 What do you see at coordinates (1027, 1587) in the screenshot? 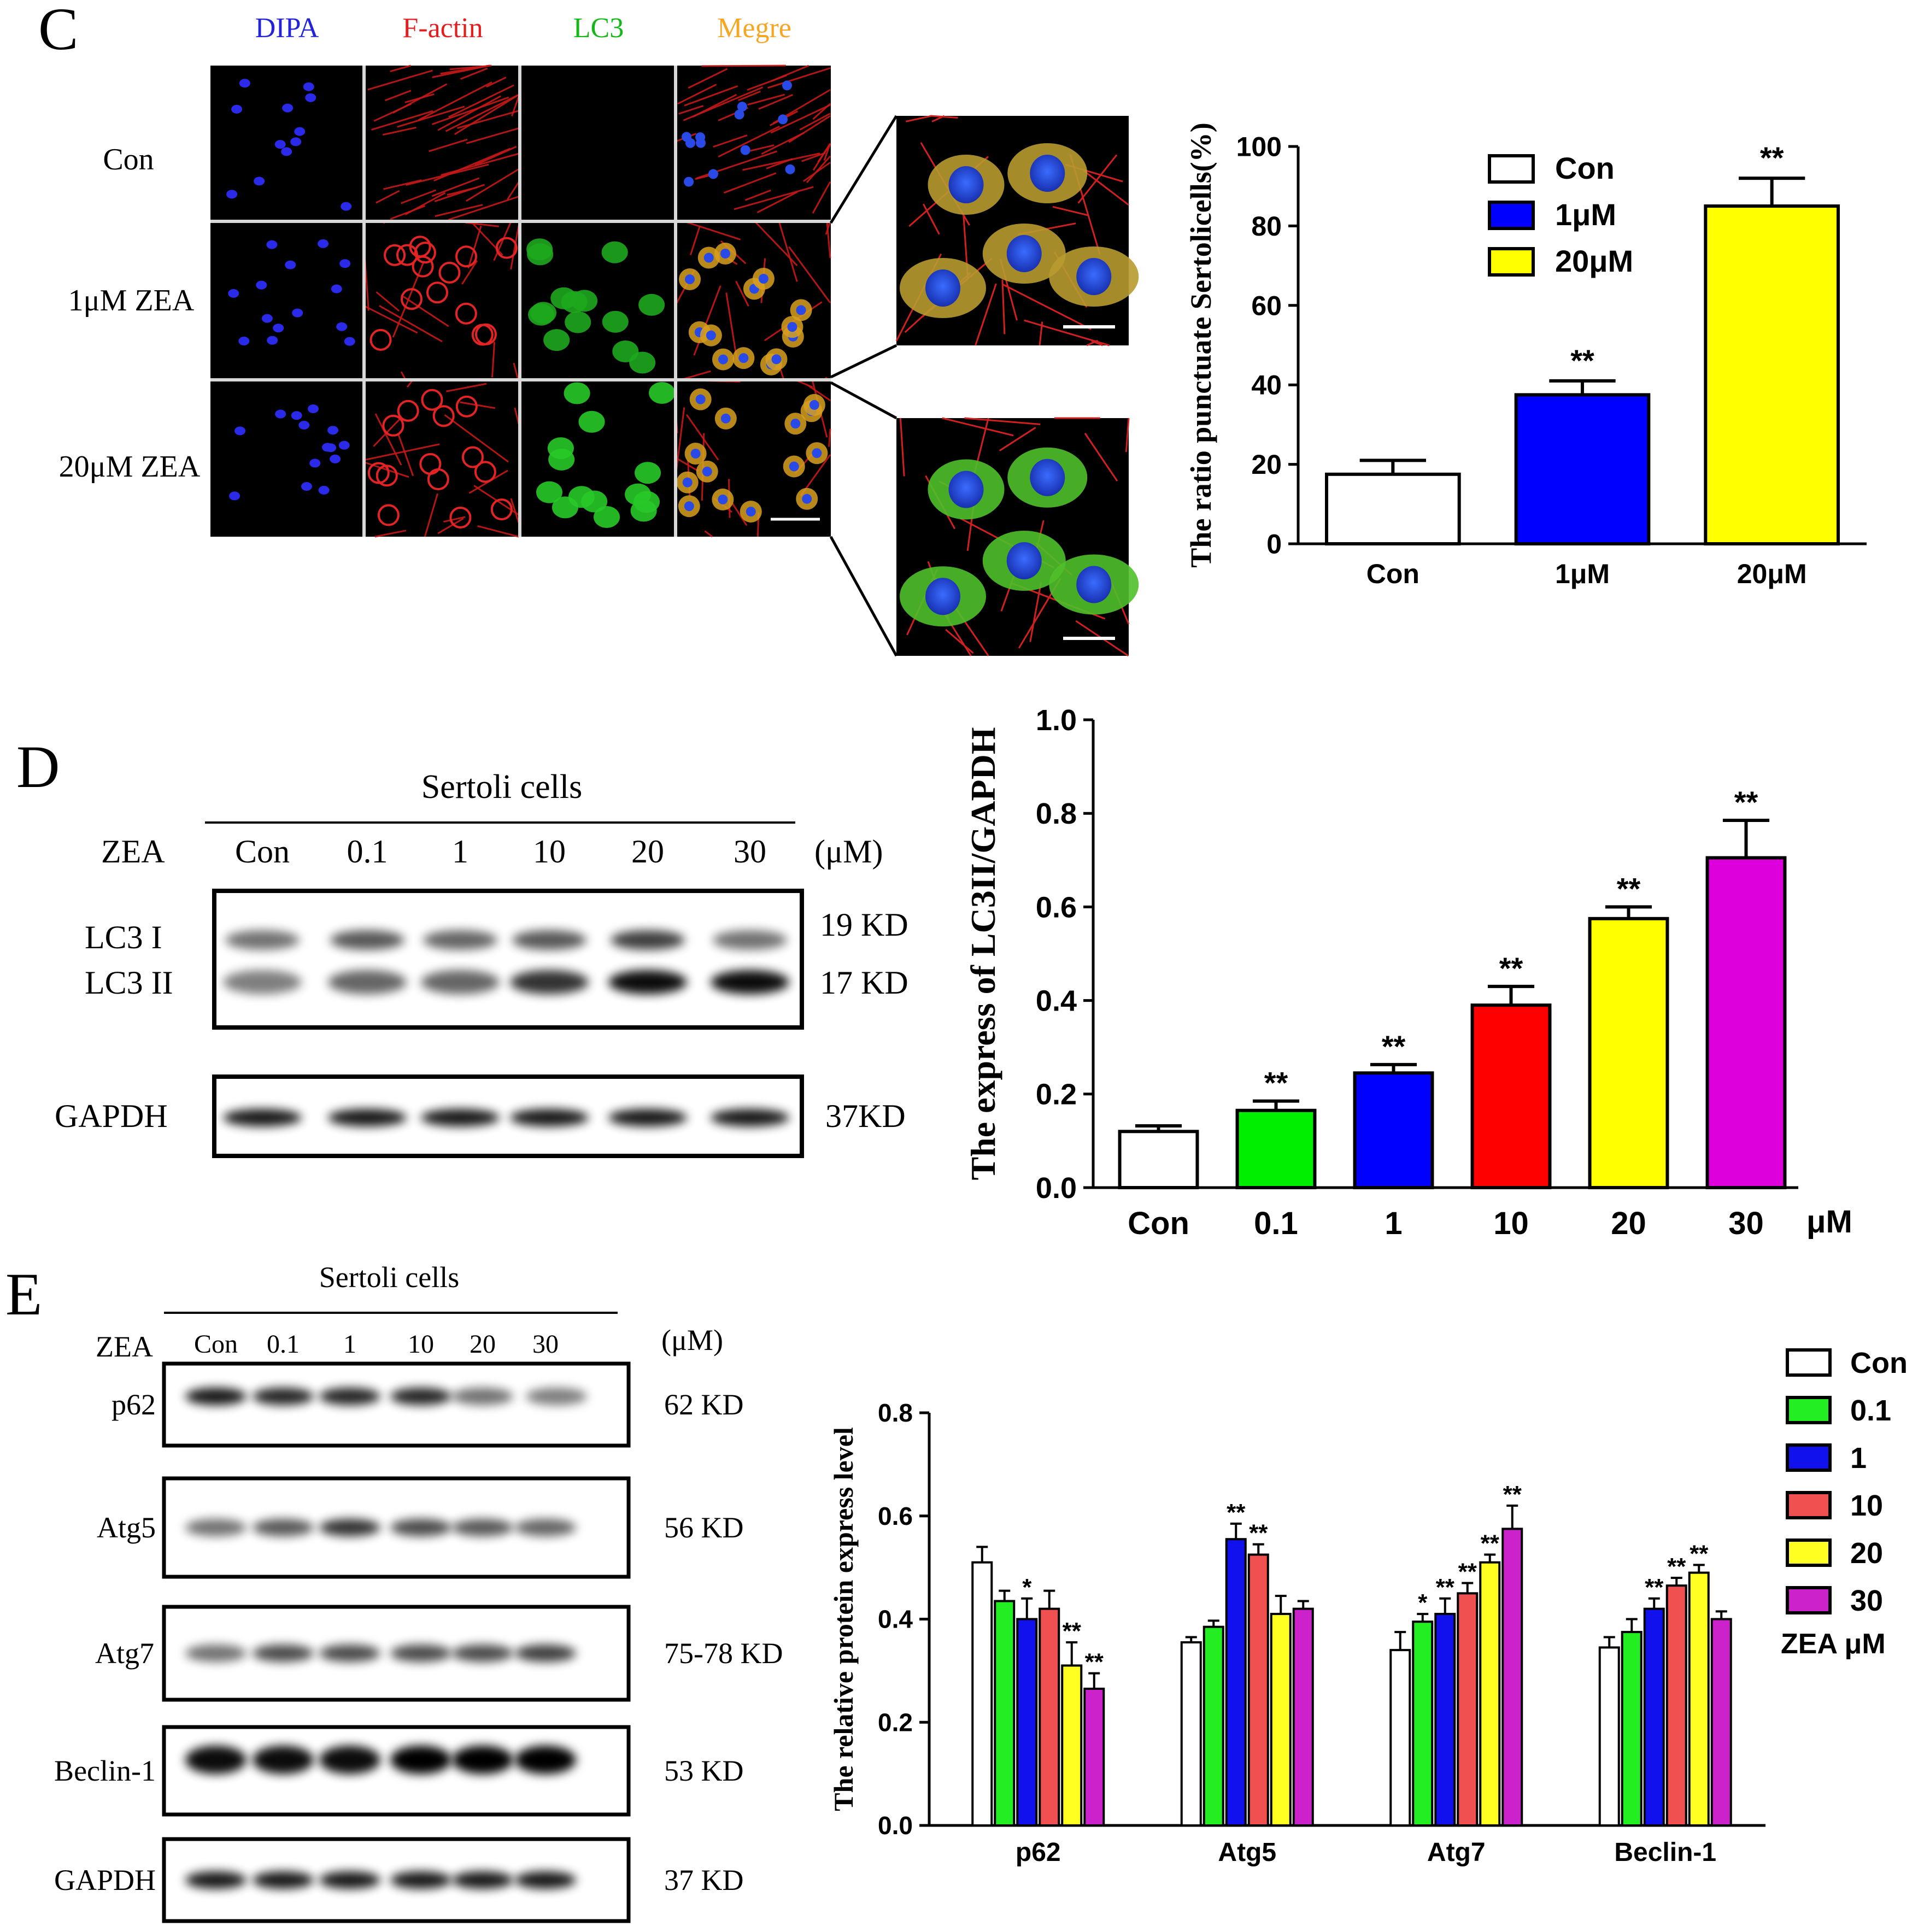
I see `significance-mark: *` at bounding box center [1027, 1587].